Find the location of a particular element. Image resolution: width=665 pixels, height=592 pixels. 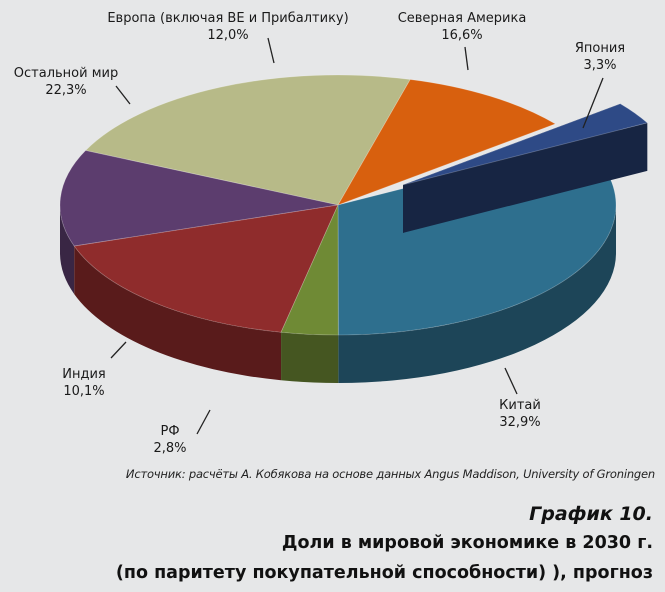

slice-label: Европа (включая ВЕ и Прибалтику) is located at coordinates (227, 18).